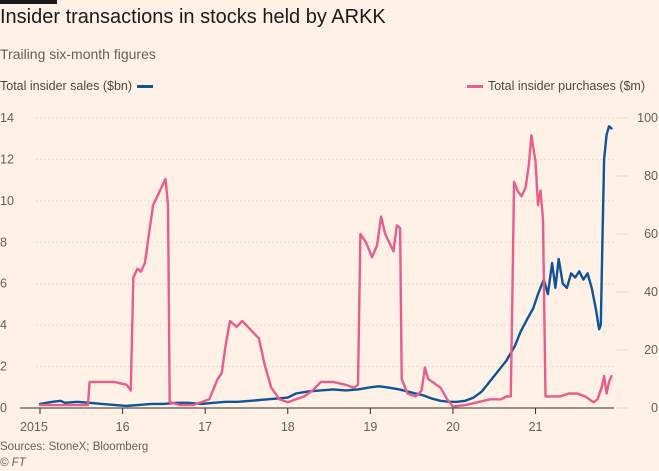 This screenshot has width=659, height=471. I want to click on x-tick-label: 2015, so click(34, 427).